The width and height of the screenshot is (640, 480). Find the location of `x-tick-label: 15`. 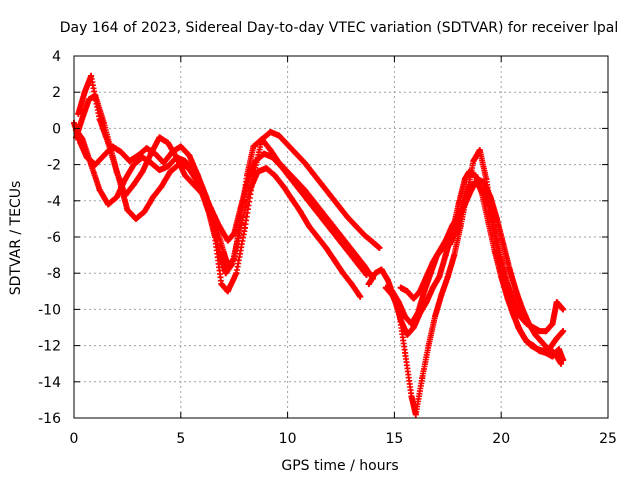

x-tick-label: 15 is located at coordinates (394, 439).